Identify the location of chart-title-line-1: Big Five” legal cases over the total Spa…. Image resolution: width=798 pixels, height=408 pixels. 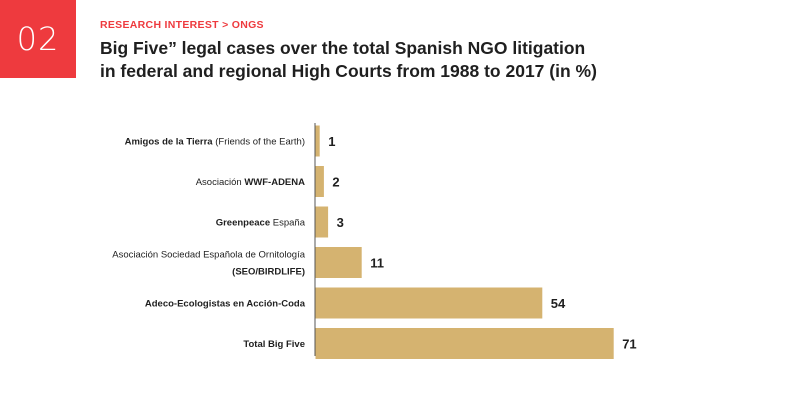
(343, 48).